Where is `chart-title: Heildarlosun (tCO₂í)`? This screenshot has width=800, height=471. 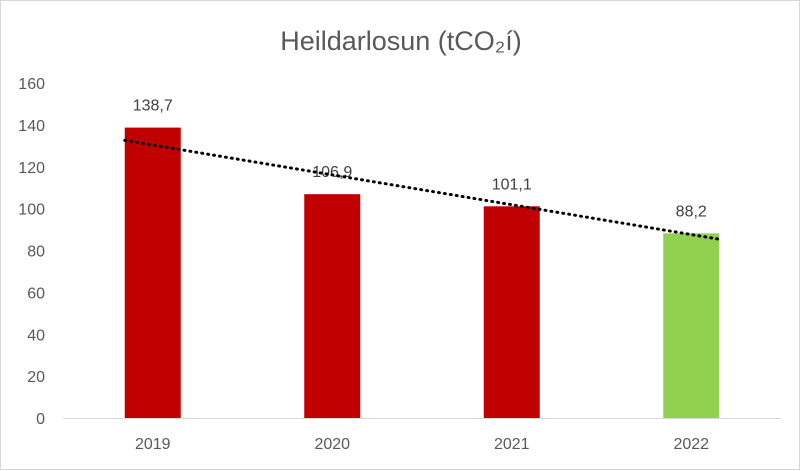 chart-title: Heildarlosun (tCO₂í) is located at coordinates (401, 41).